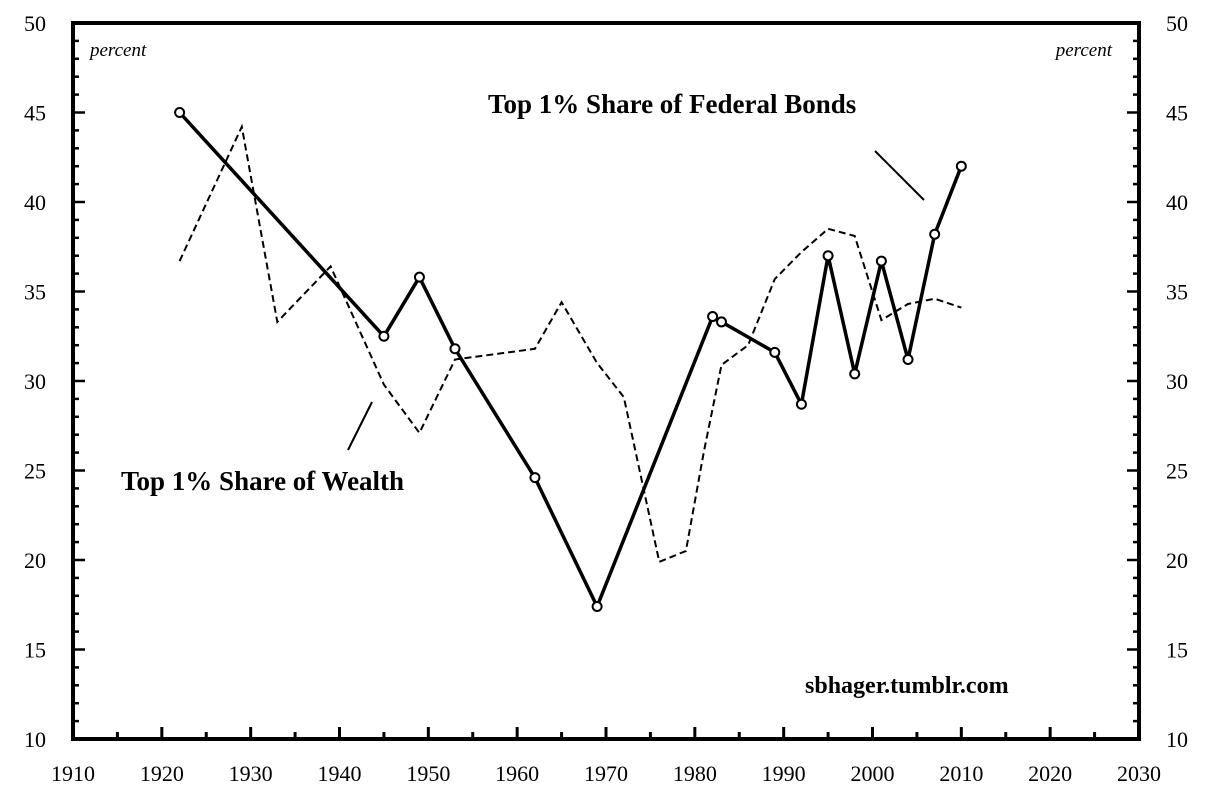 The width and height of the screenshot is (1213, 810). I want to click on x-tick-label: 2020, so click(1050, 773).